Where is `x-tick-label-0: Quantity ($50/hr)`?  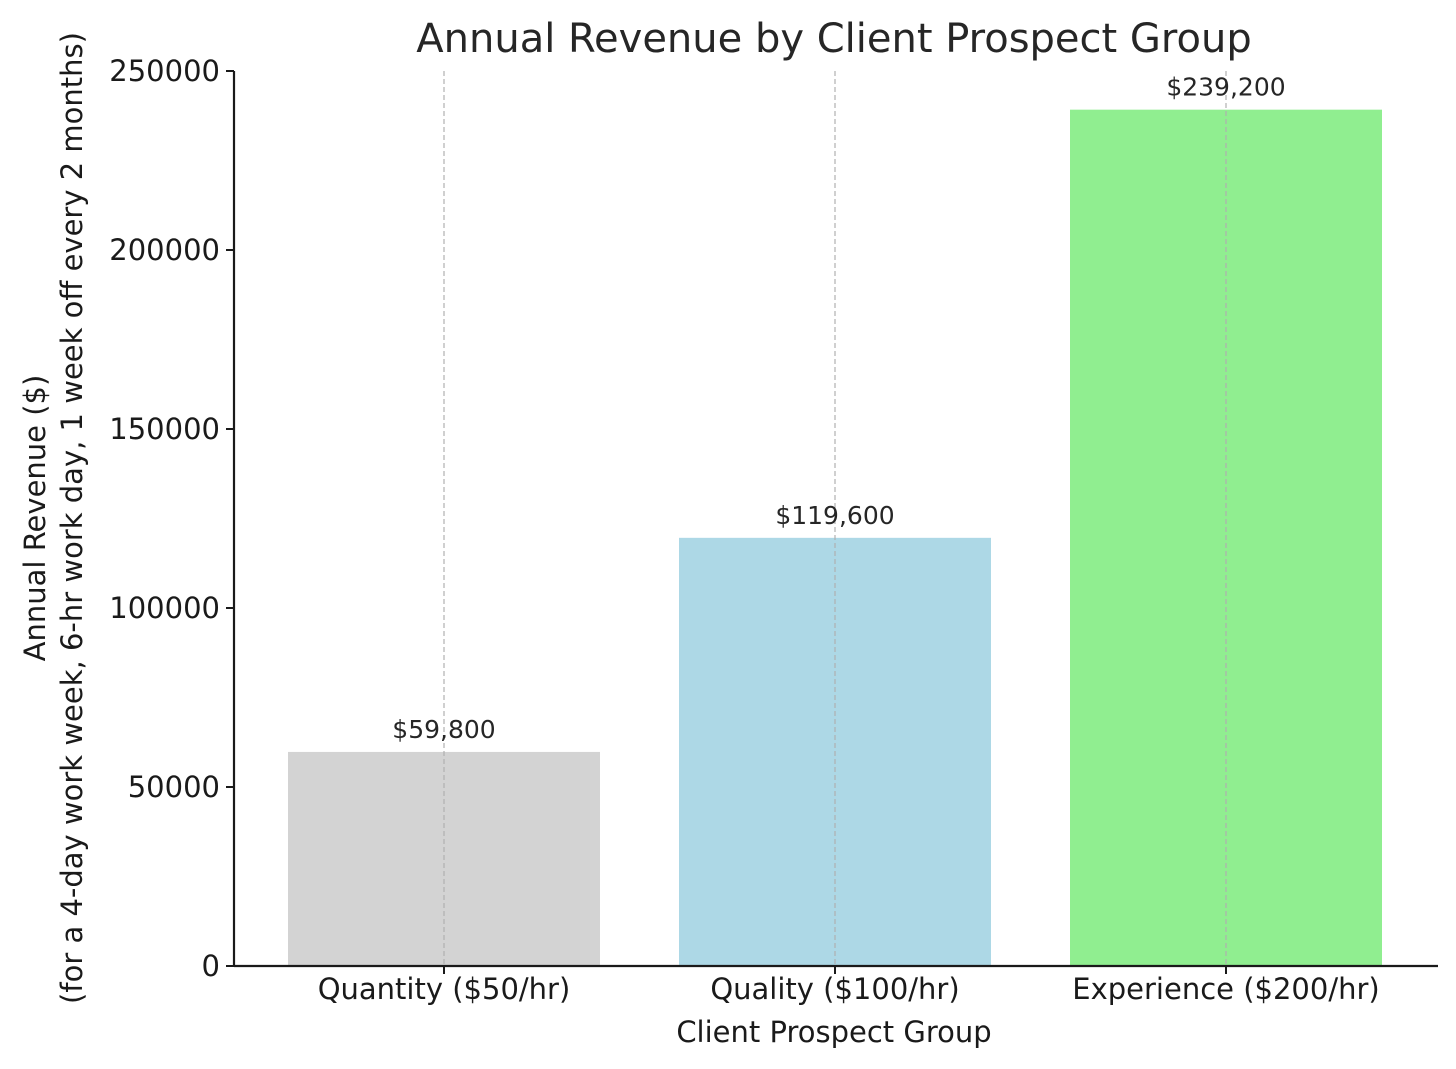 x-tick-label-0: Quantity ($50/hr) is located at coordinates (444, 989).